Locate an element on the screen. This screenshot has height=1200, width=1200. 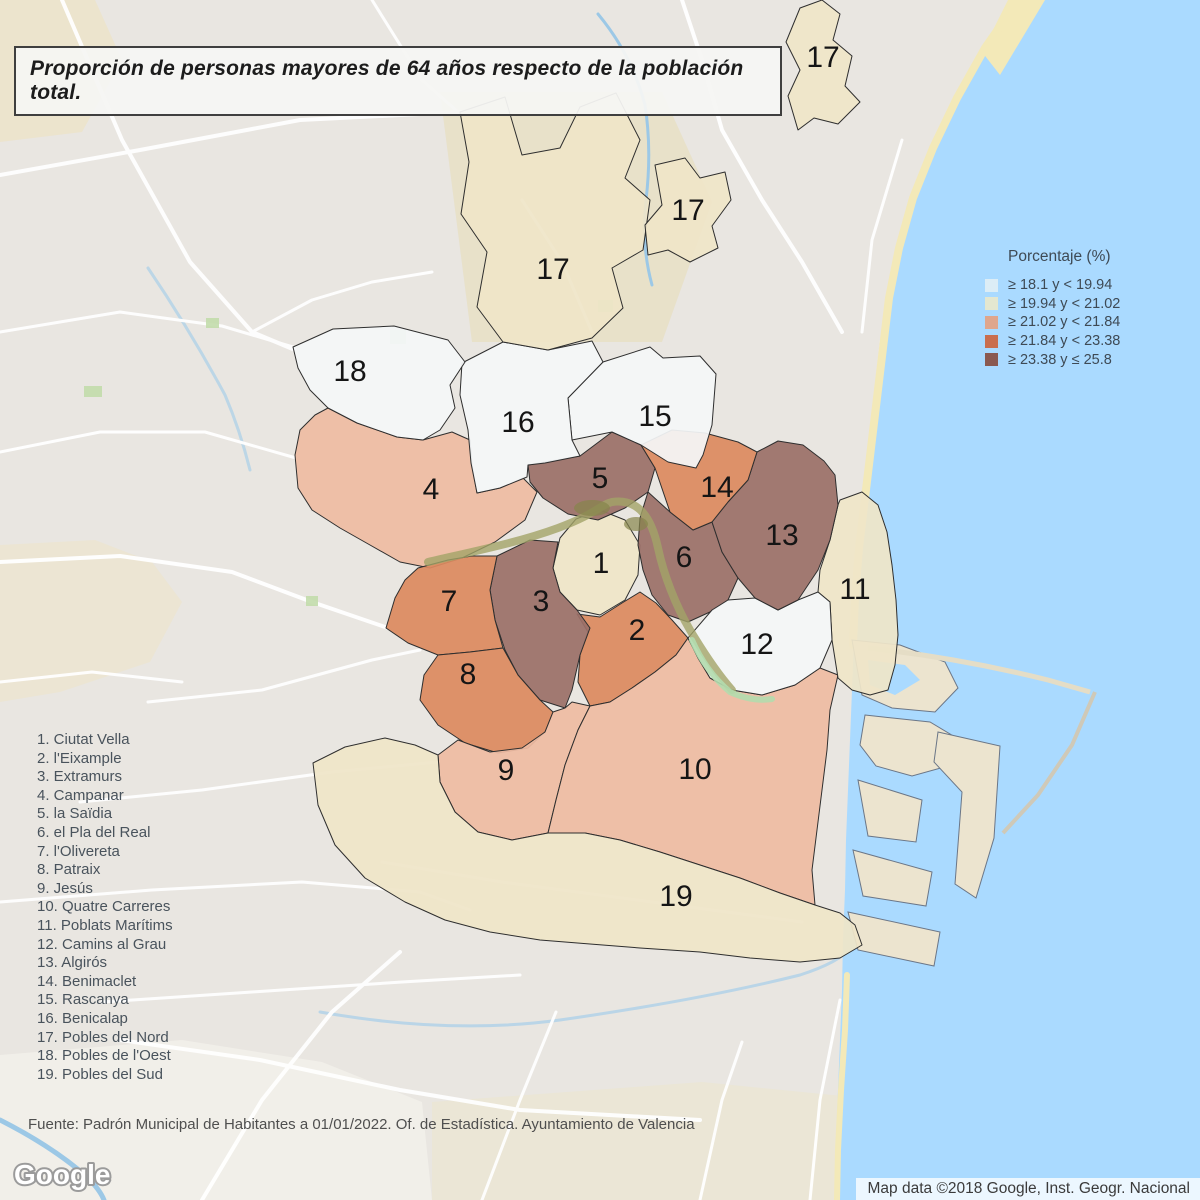
google-logo: Google is located at coordinates (73, 1177).